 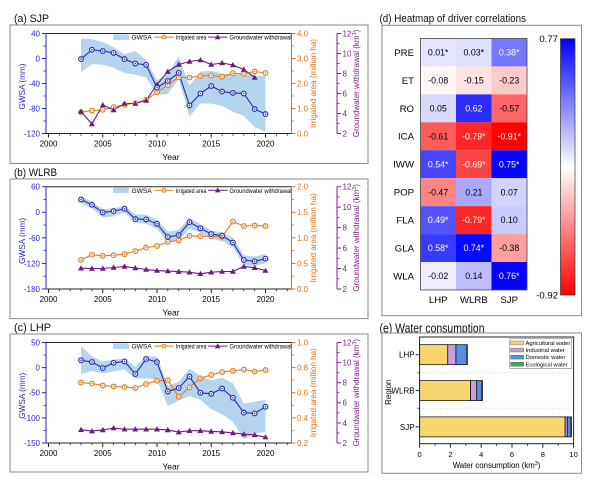 What do you see at coordinates (509, 164) in the screenshot?
I see `svg-text: 0.75*` at bounding box center [509, 164].